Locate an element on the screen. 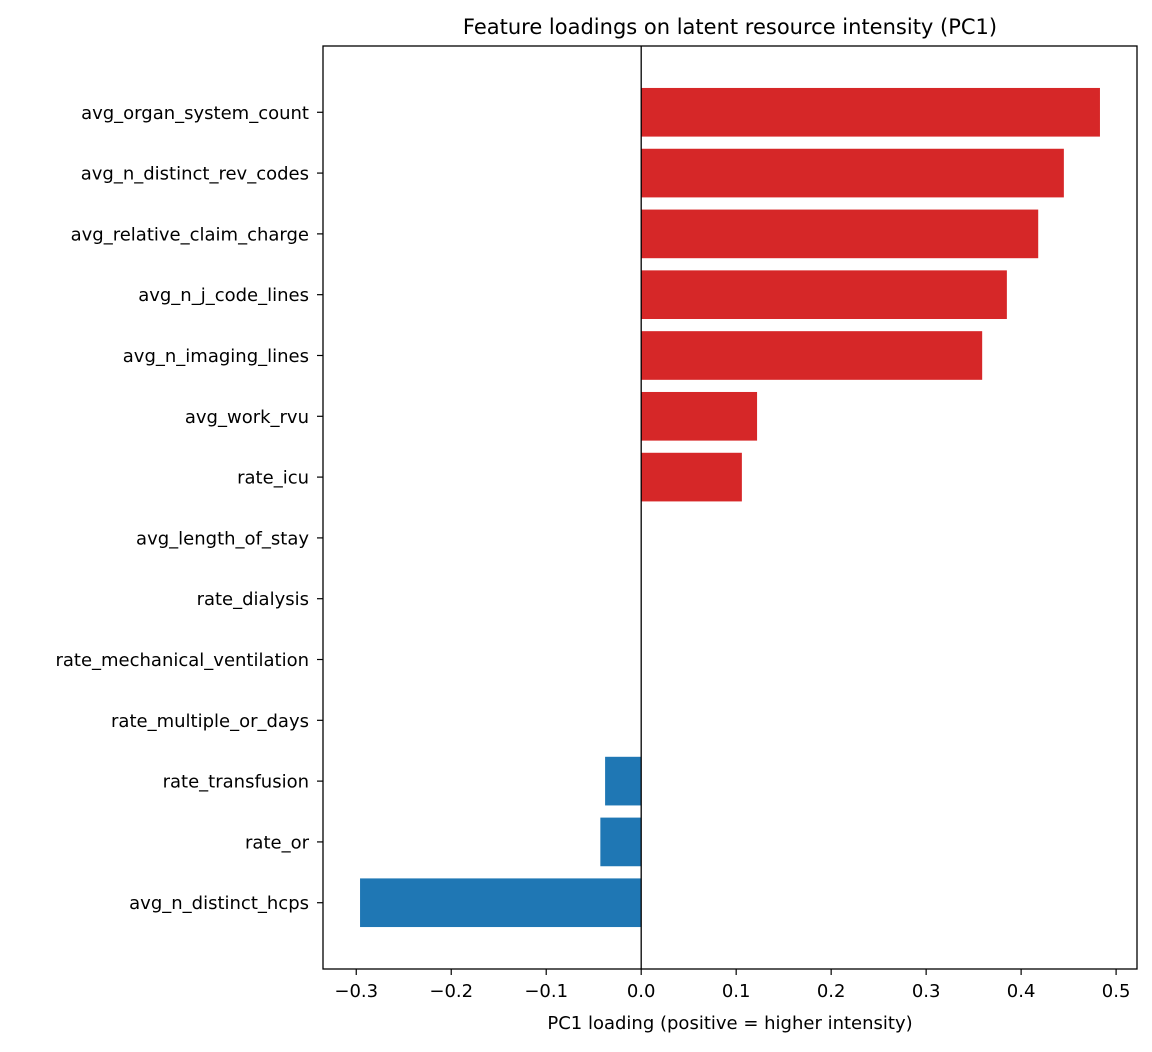 The height and width of the screenshot is (1052, 1152). bar-rate-icu is located at coordinates (691, 477).